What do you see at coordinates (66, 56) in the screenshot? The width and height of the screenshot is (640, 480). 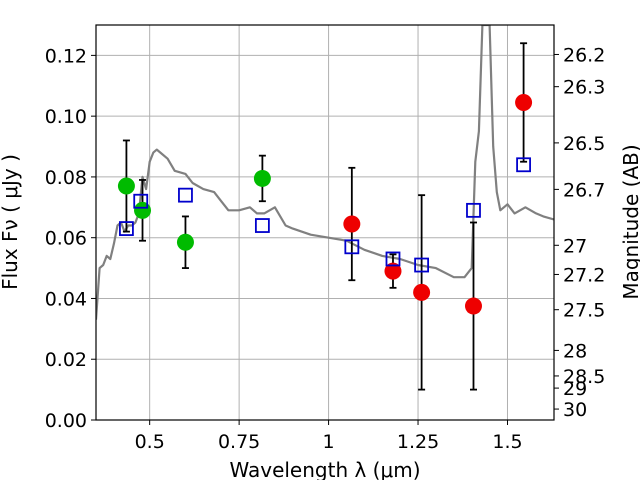 I see `y-tick-label: 0.12` at bounding box center [66, 56].